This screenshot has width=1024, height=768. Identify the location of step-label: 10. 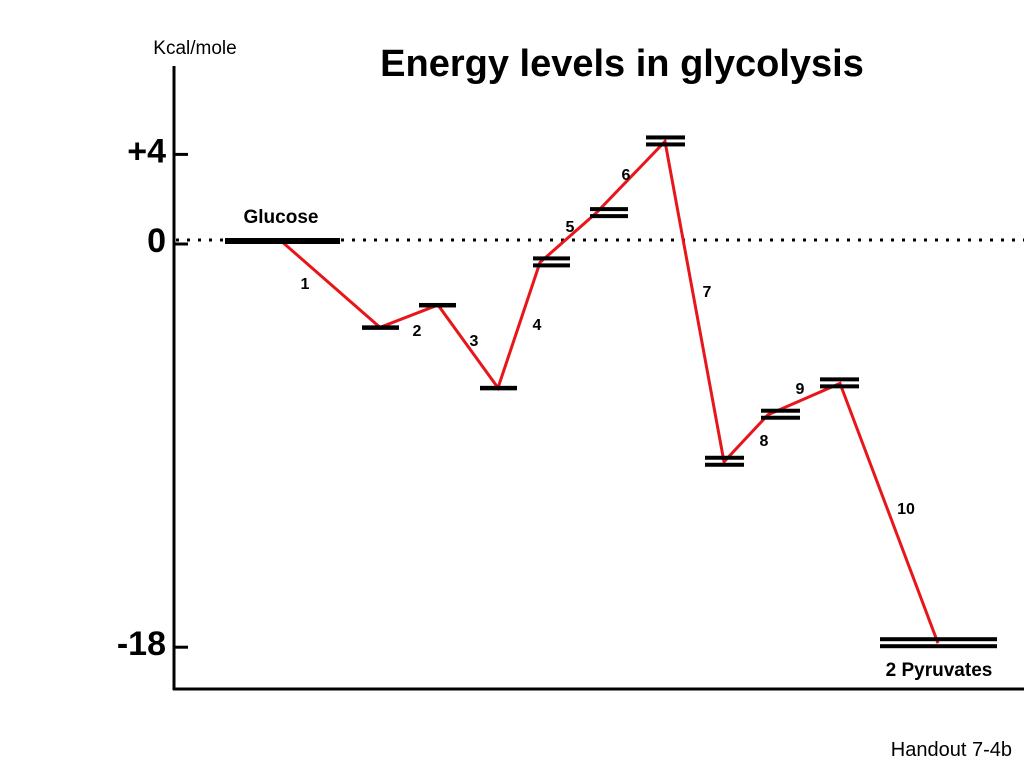
(906, 509).